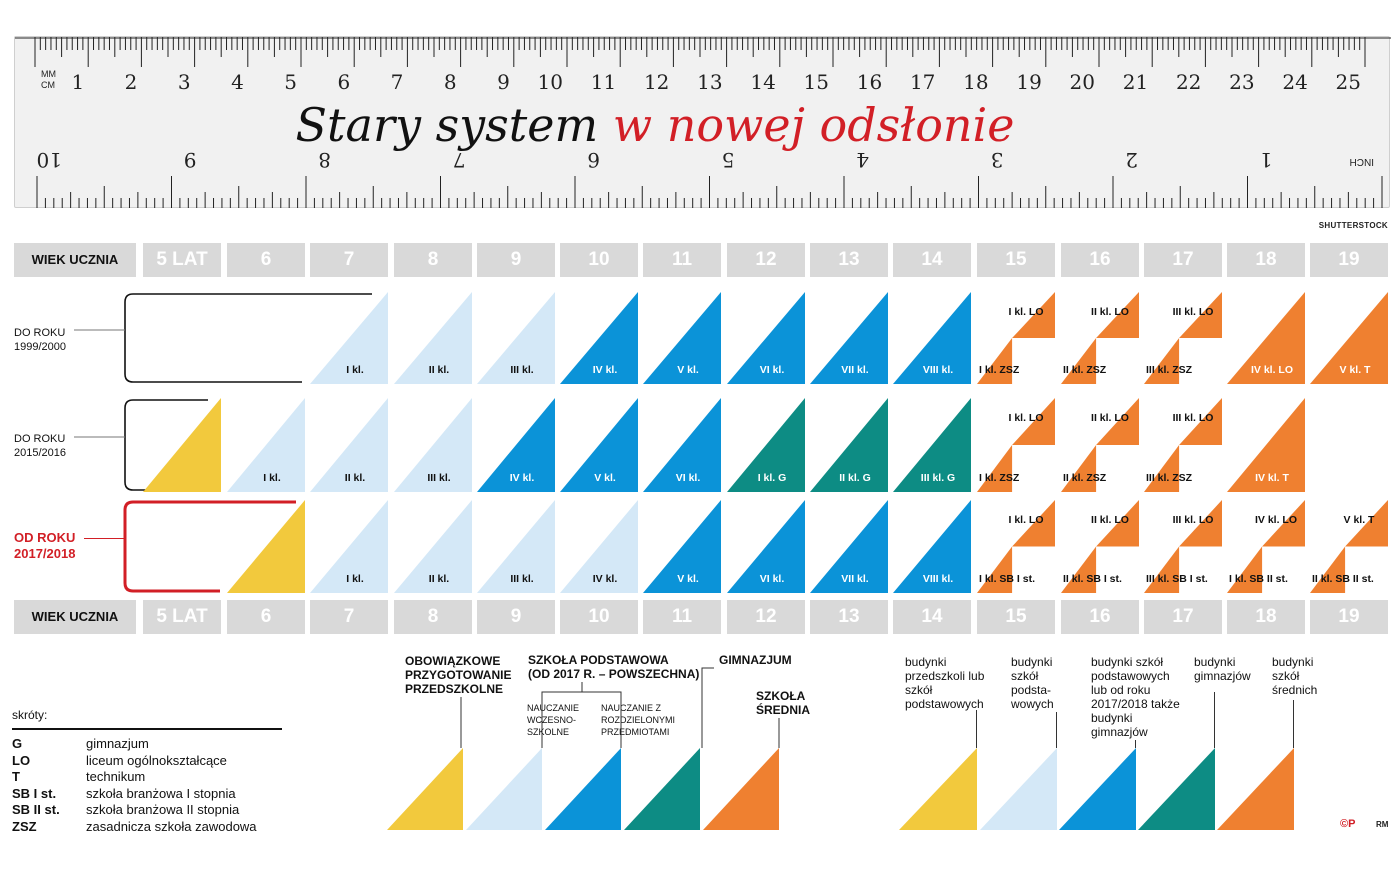 The height and width of the screenshot is (885, 1400). Describe the element at coordinates (161, 793) in the screenshot. I see `abbreviation-value: szkoła branżowa I stopnia` at that location.